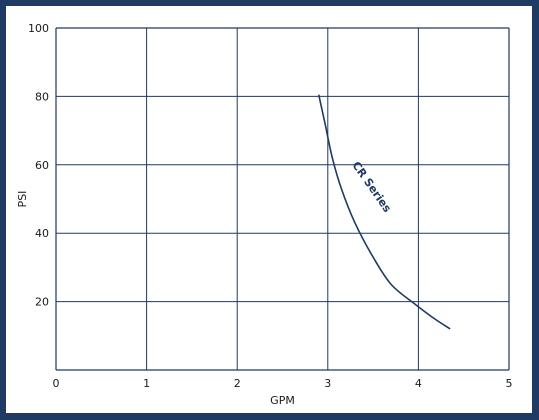 The image size is (539, 420). What do you see at coordinates (38, 28) in the screenshot?
I see `y-tick-label: 100` at bounding box center [38, 28].